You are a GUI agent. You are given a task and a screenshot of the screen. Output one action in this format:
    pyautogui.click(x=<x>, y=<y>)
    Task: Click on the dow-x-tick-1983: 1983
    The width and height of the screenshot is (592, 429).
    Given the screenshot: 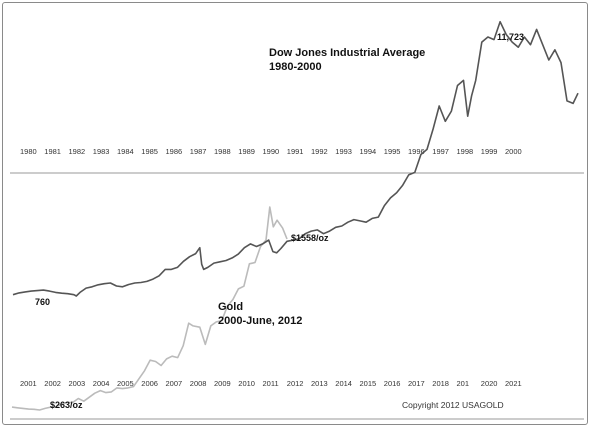 What is the action you would take?
    pyautogui.click(x=101, y=151)
    